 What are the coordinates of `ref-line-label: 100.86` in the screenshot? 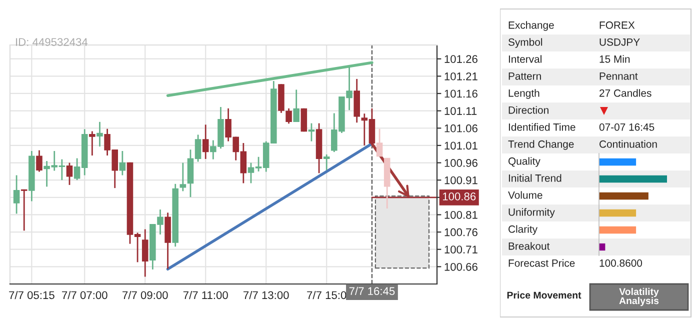 It's located at (459, 196).